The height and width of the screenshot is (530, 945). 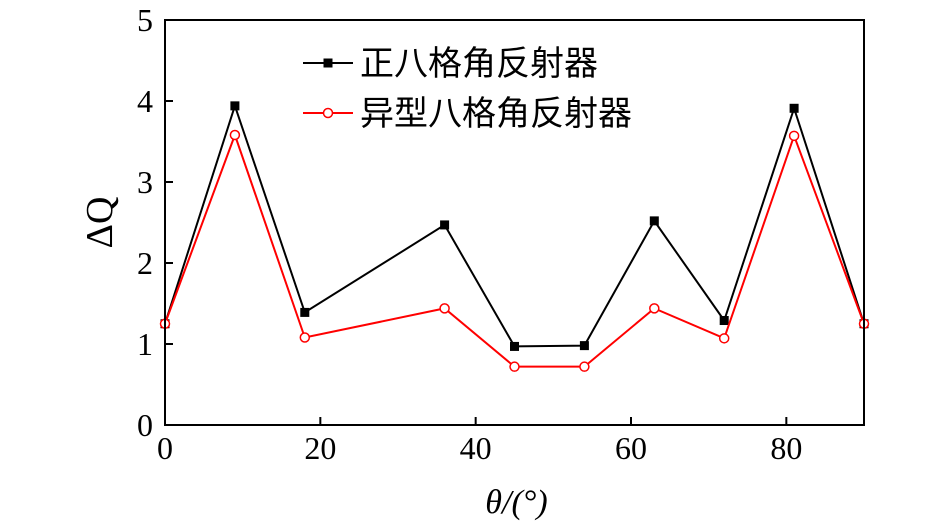 I want to click on x-tick-labels: 0 20 40 60 80, so click(x=479, y=448).